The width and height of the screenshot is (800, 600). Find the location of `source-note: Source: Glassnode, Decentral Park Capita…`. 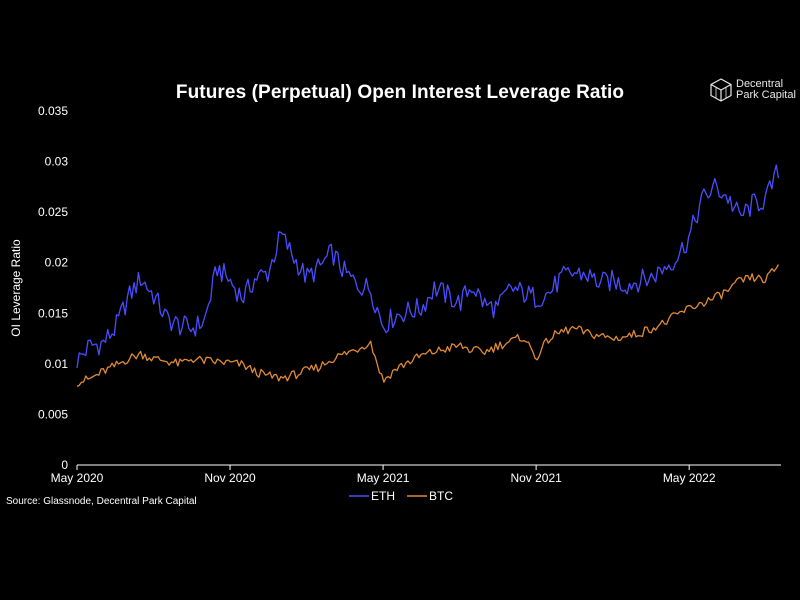

source-note: Source: Glassnode, Decentral Park Capita… is located at coordinates (101, 501).